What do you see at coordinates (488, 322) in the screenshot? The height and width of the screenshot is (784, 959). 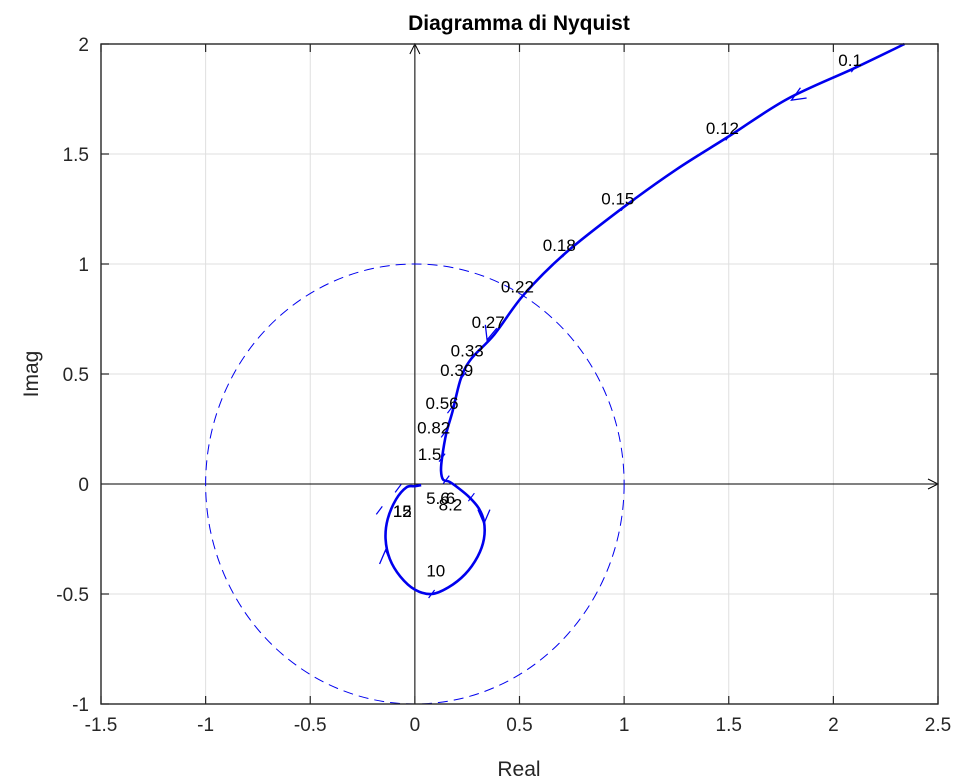 I see `frequency-label: 0.27` at bounding box center [488, 322].